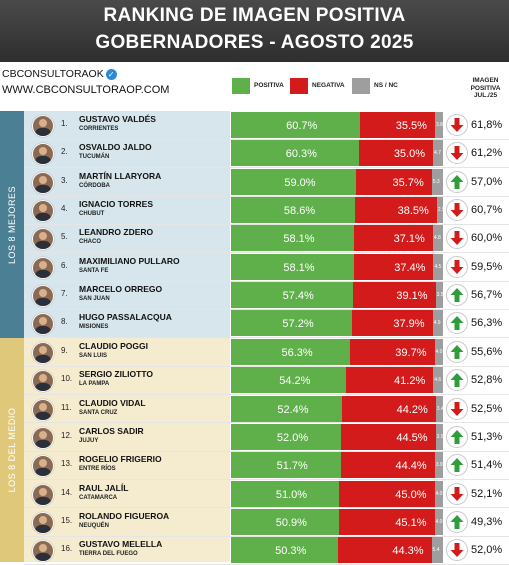 Image resolution: width=509 pixels, height=565 pixels. I want to click on bar-negative: 35.0%, so click(396, 153).